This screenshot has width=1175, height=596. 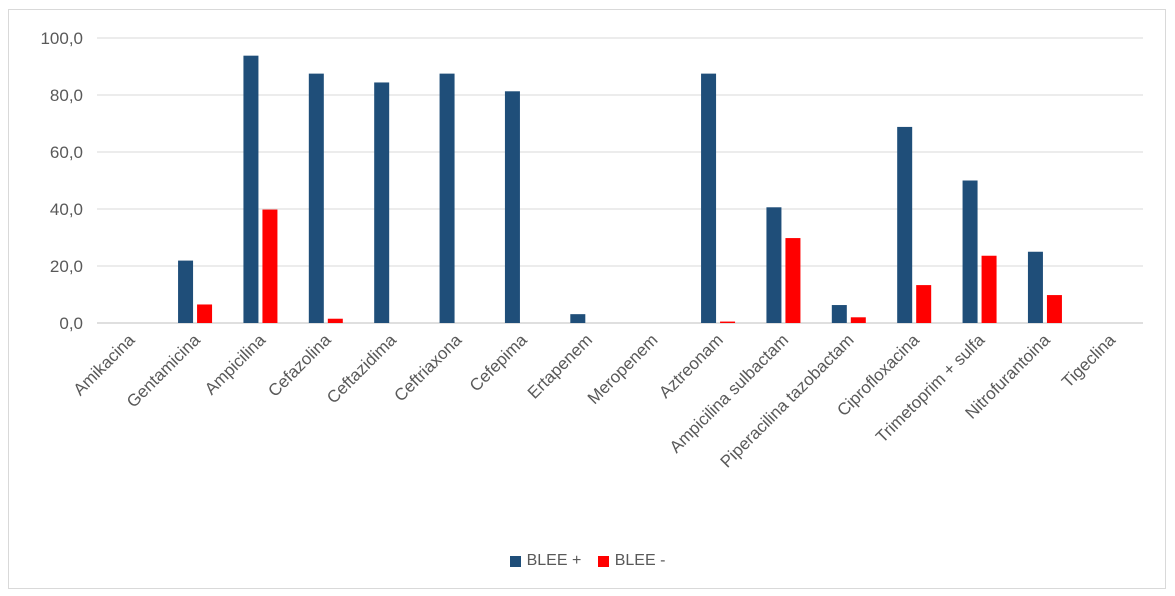 I want to click on legend-item-blee-negative: BLEE -, so click(x=631, y=561).